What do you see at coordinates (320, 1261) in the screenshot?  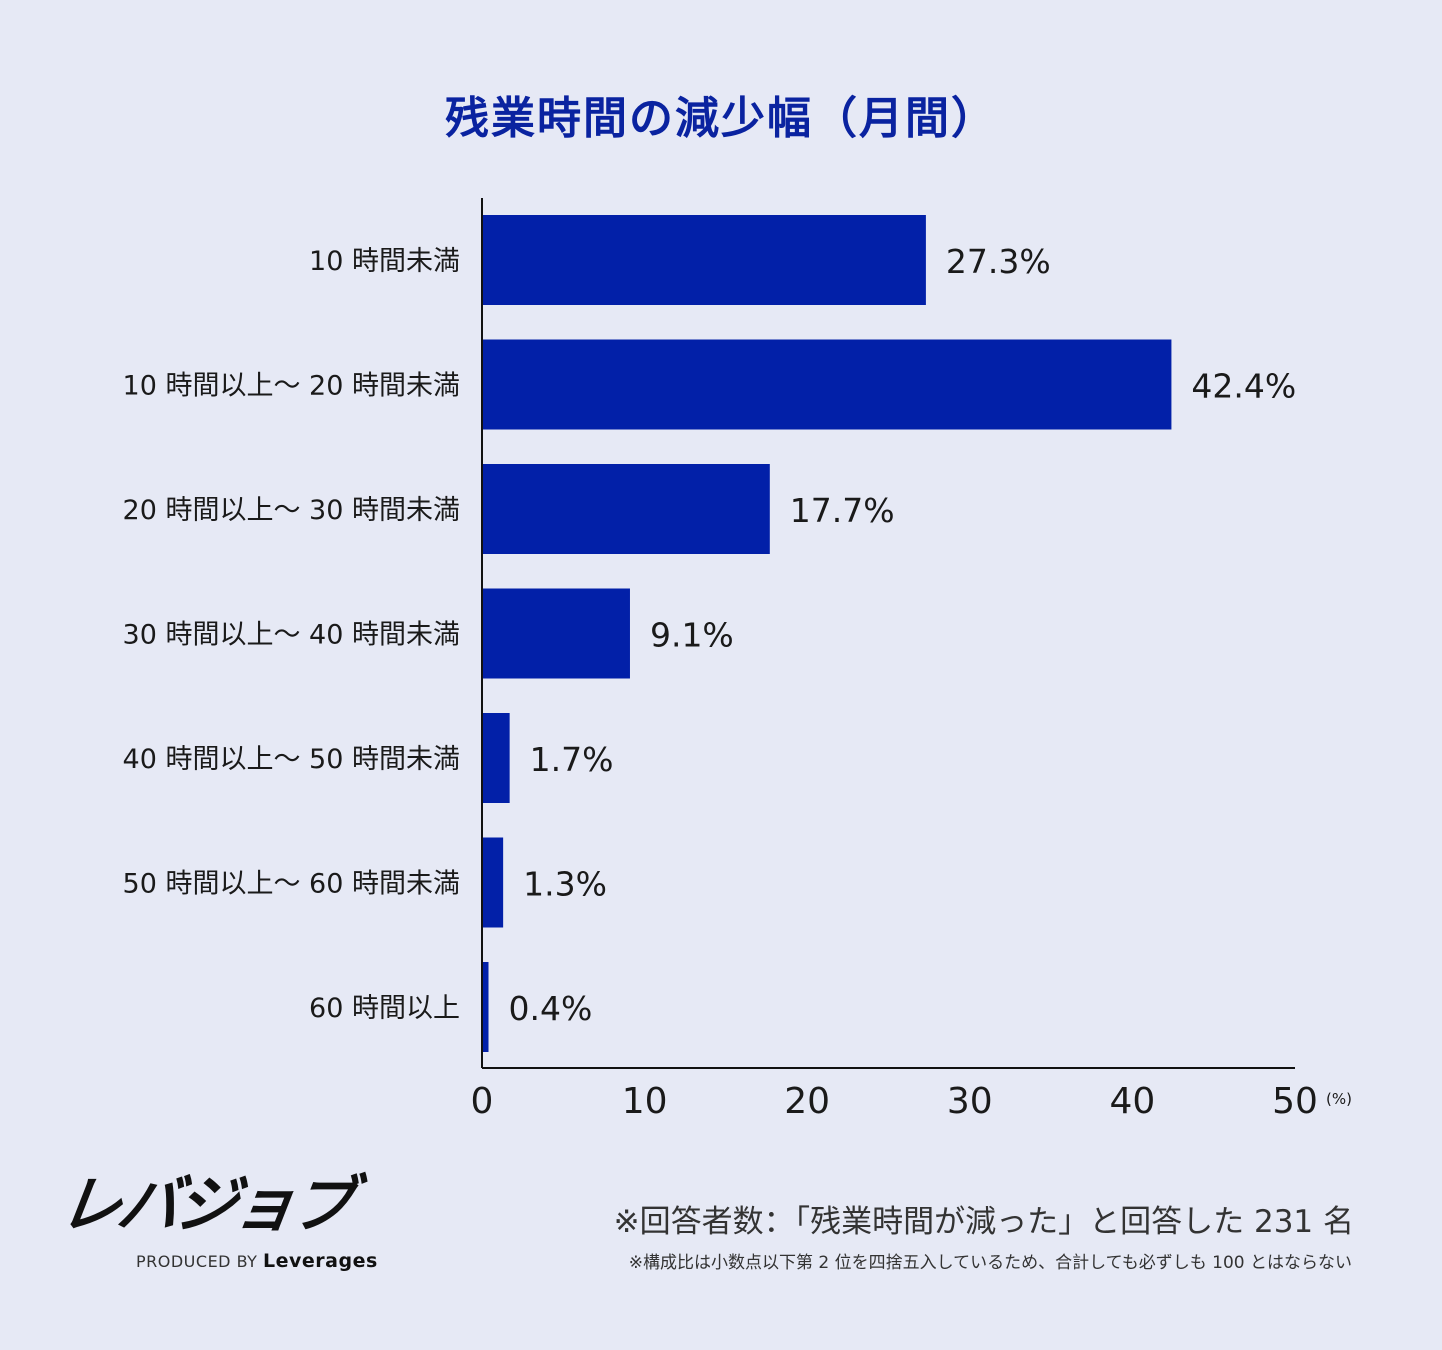 I see `company-name: Leverages` at bounding box center [320, 1261].